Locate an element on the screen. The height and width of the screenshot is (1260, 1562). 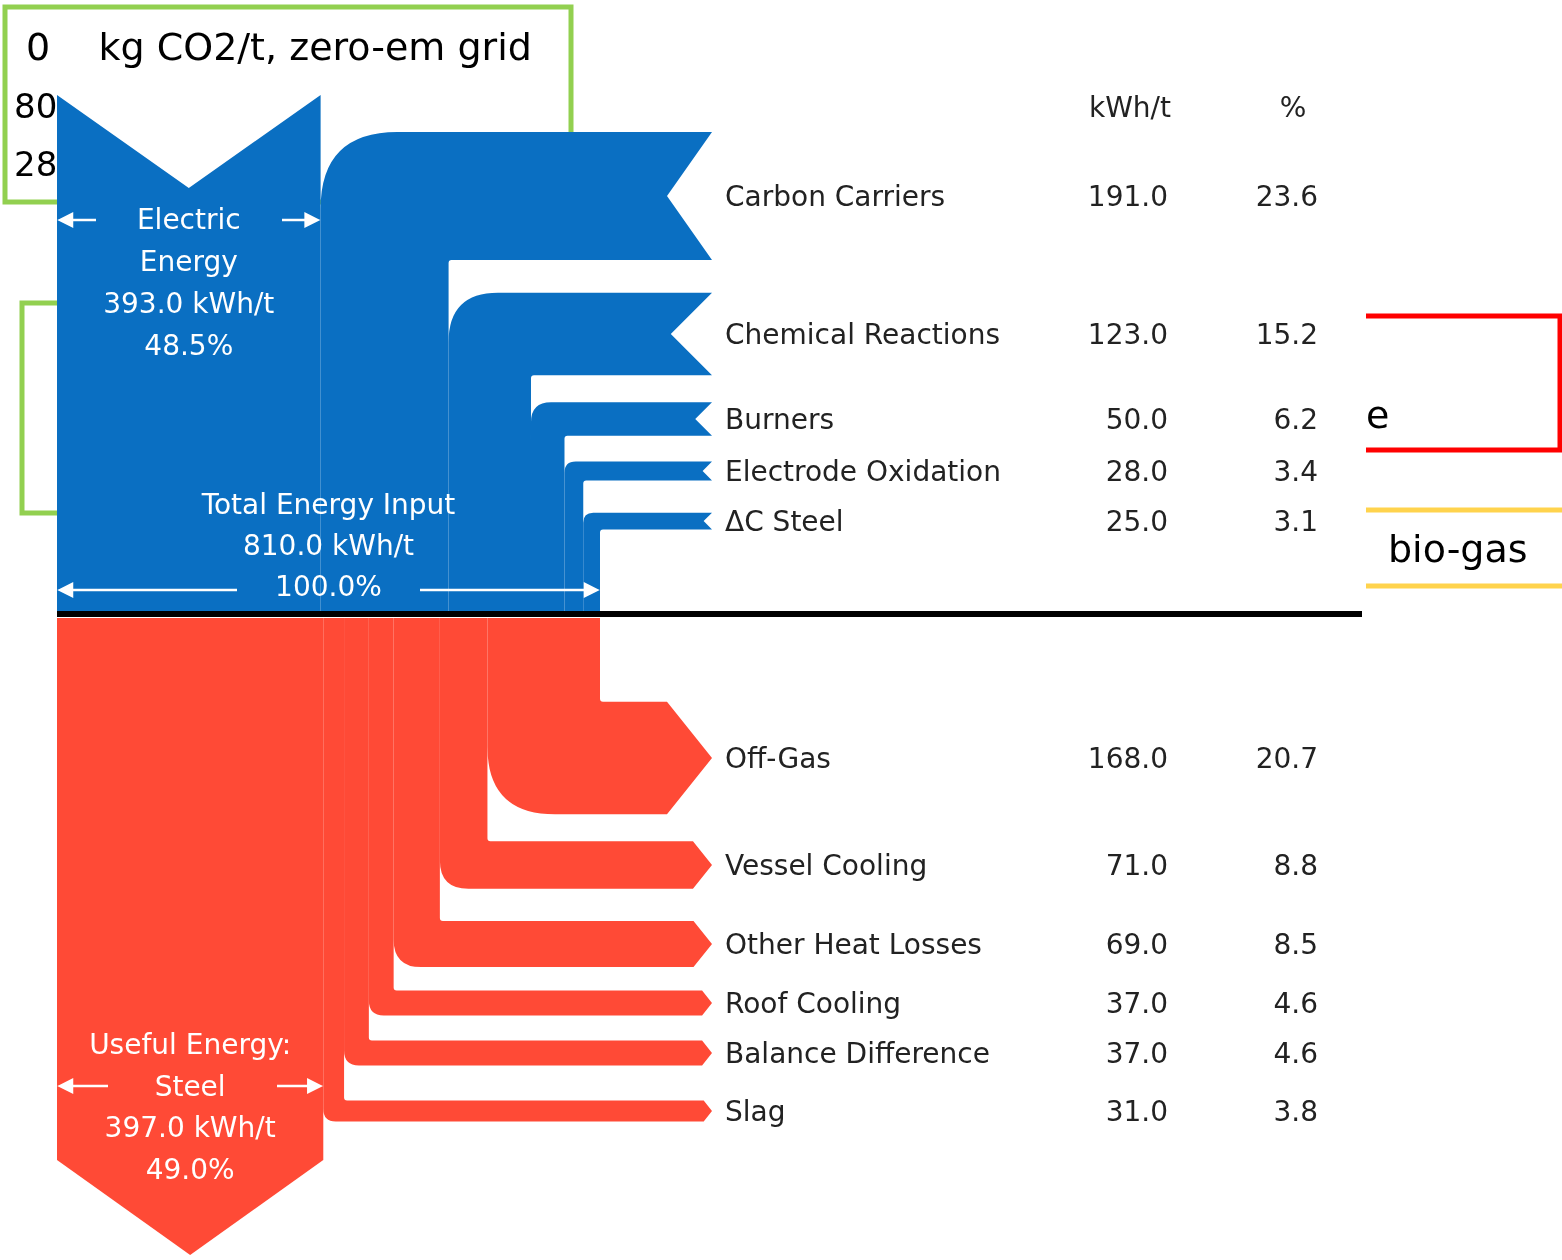
text: Total Energy Input is located at coordinates (328, 504).